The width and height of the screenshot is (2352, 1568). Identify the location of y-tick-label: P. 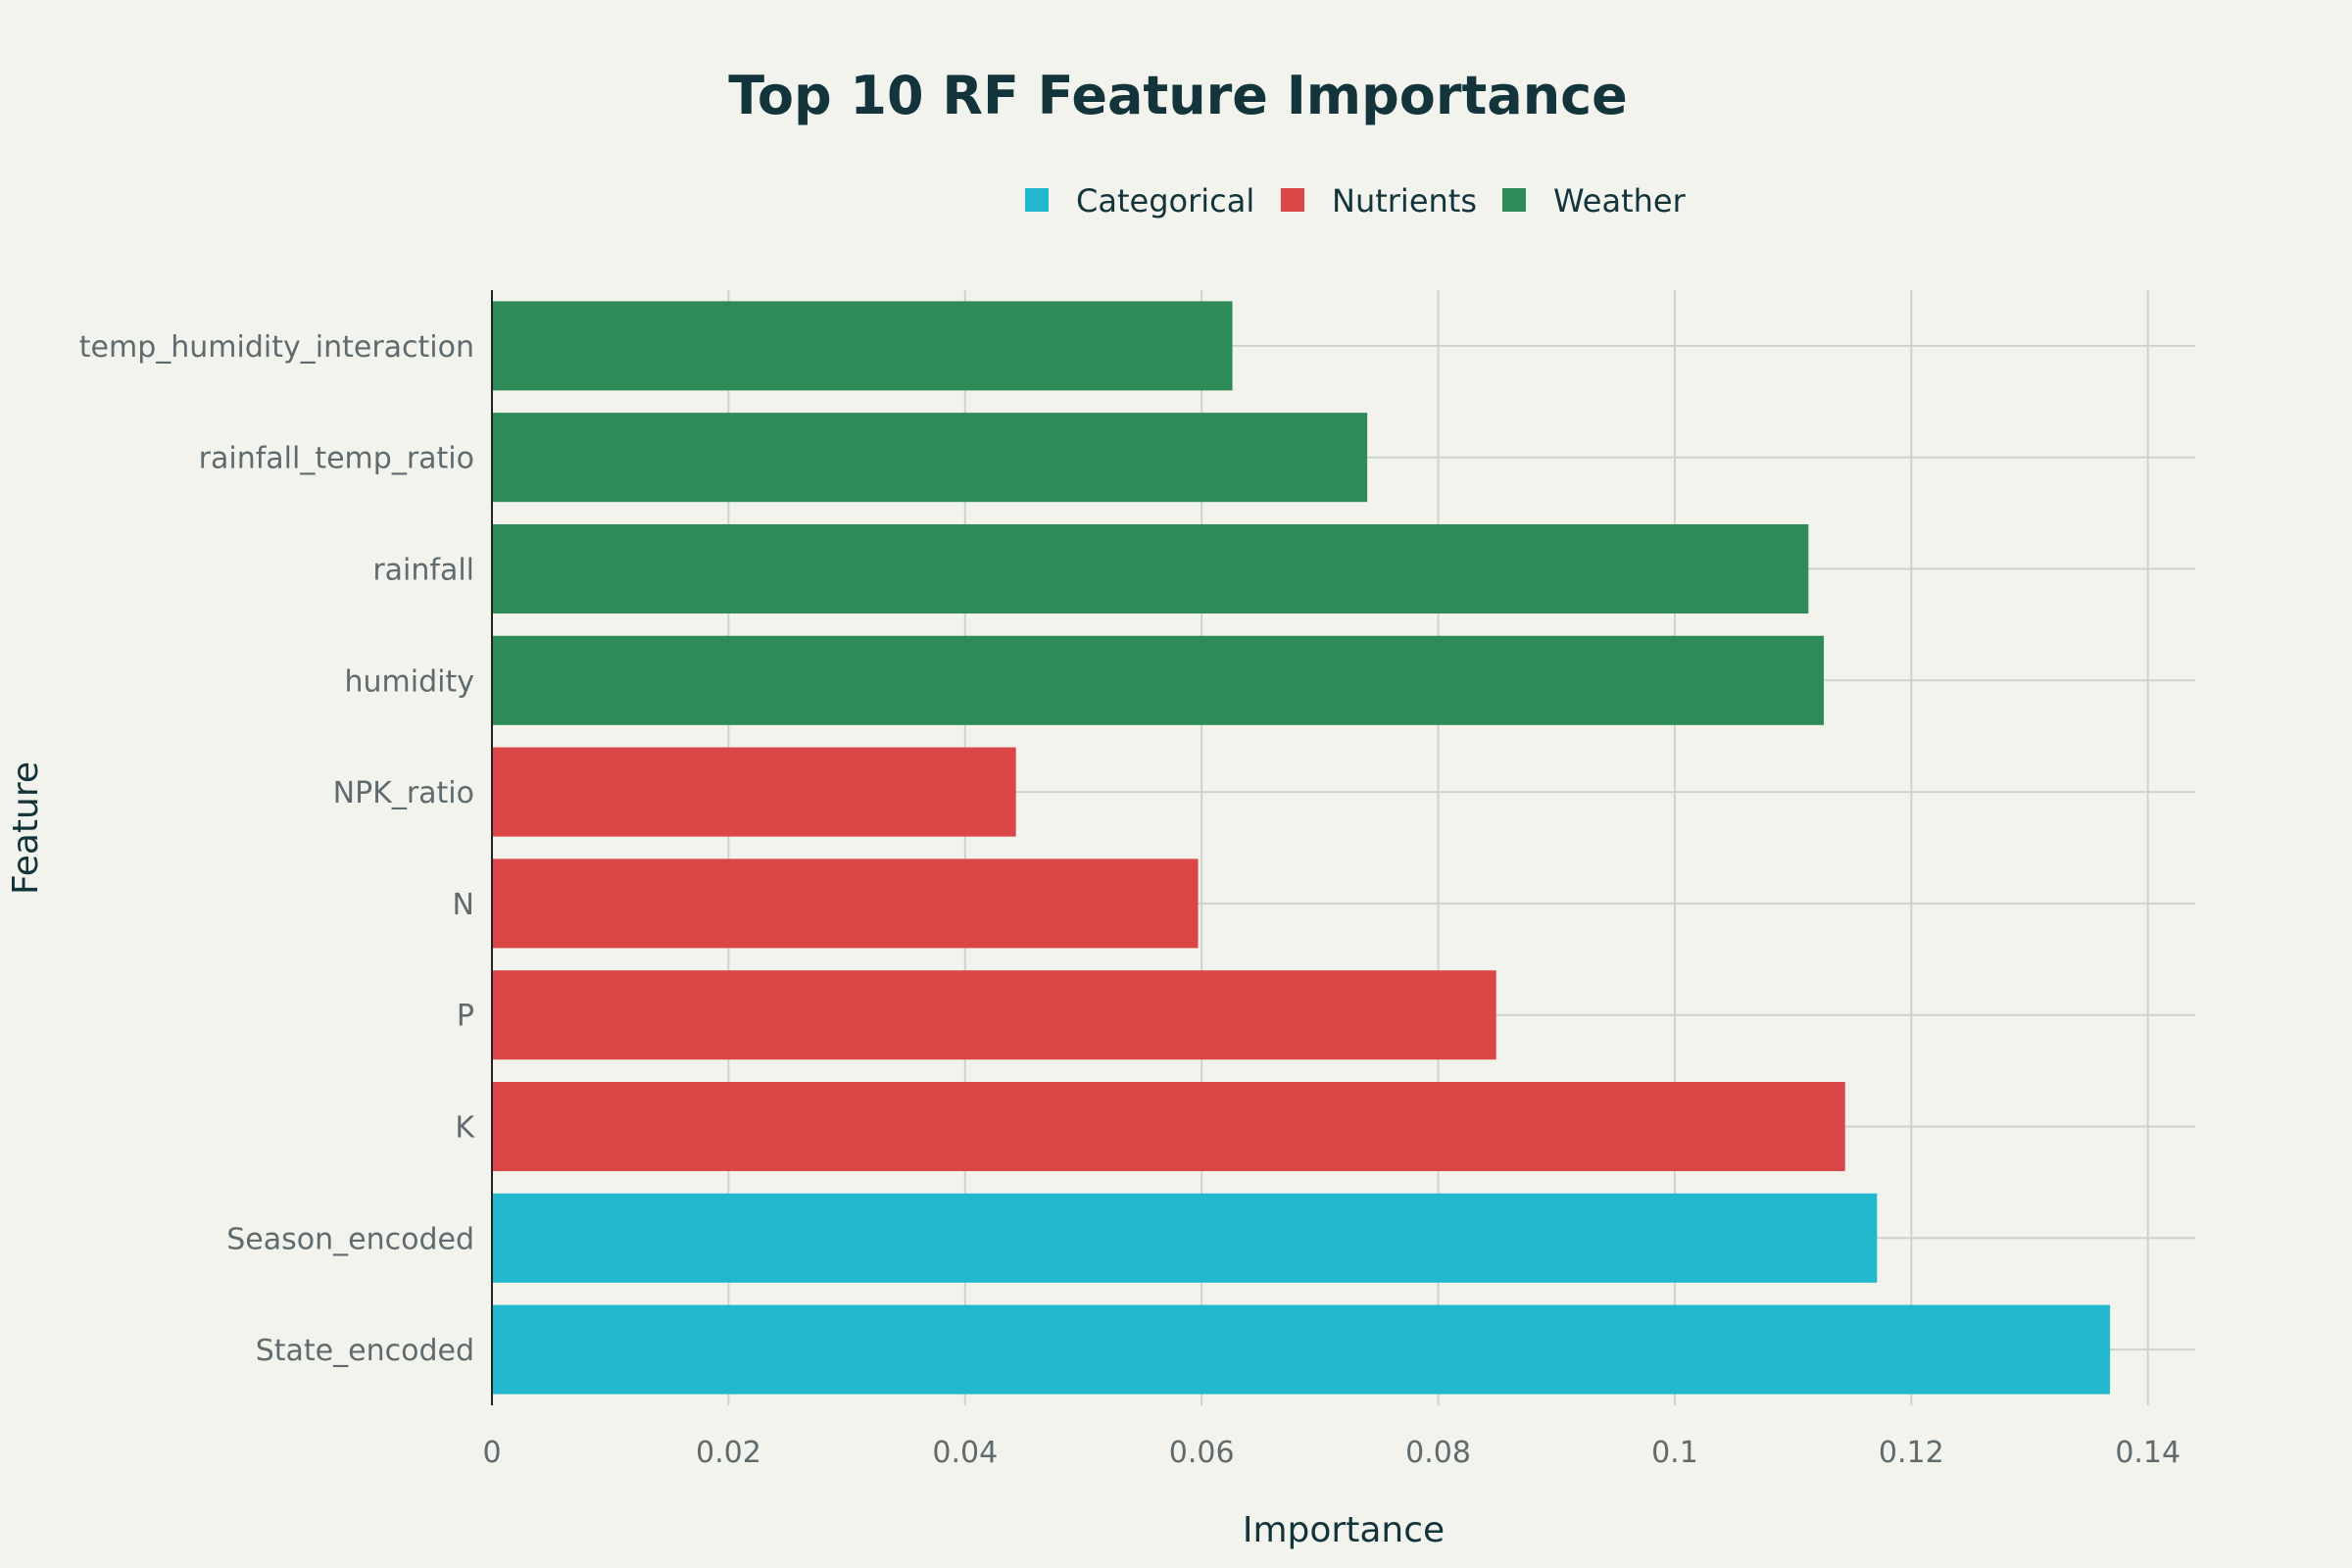
(465, 1017).